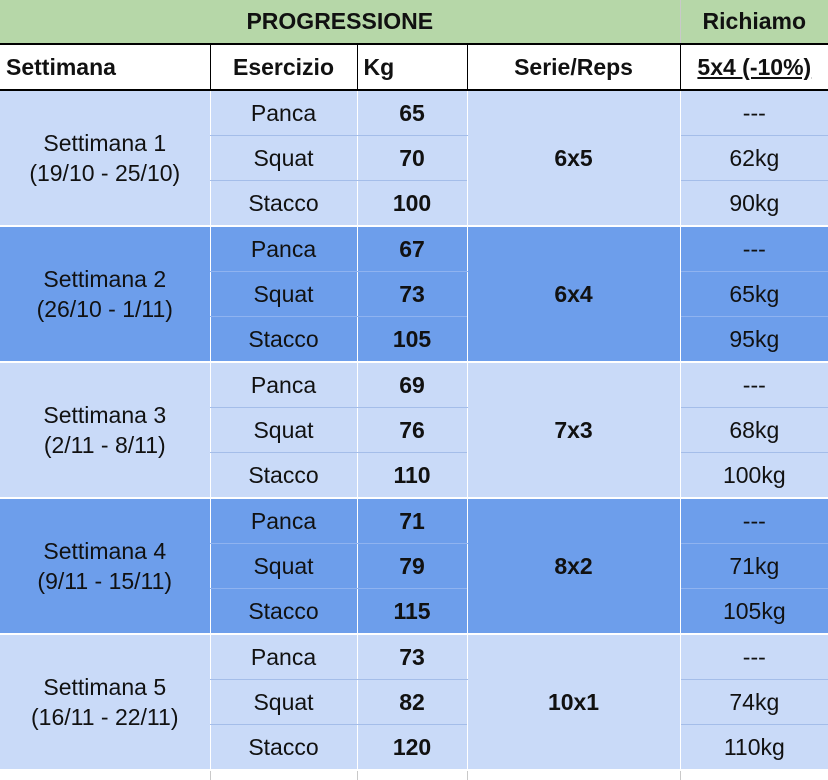 The width and height of the screenshot is (828, 780). I want to click on progressione-header: PROGRESSIONE, so click(340, 22).